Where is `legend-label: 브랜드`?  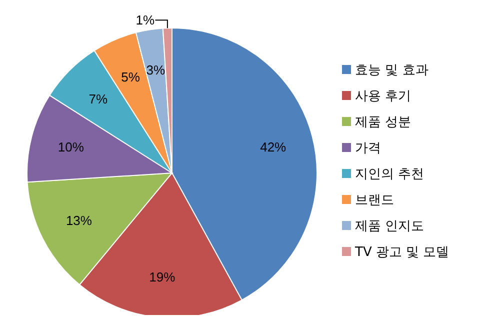
legend-label: 브랜드 is located at coordinates (374, 200).